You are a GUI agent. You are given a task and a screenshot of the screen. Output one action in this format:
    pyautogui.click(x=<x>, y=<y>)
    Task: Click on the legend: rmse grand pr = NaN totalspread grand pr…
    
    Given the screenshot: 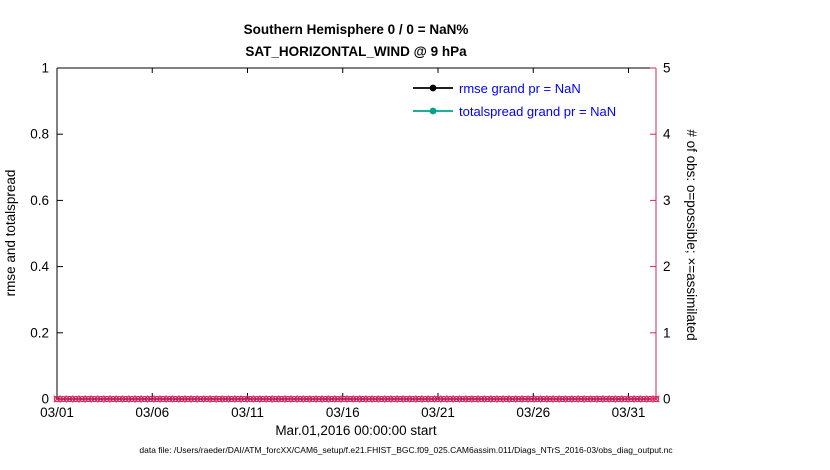 What is the action you would take?
    pyautogui.click(x=514, y=100)
    